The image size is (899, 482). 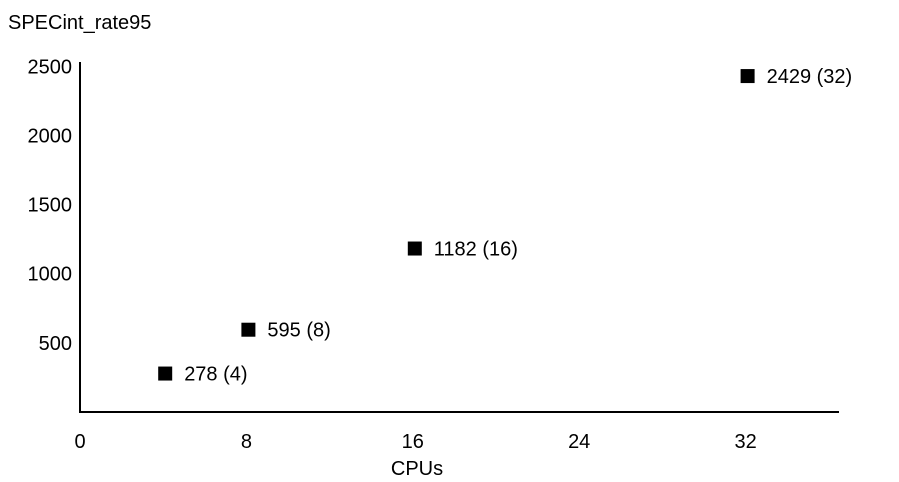 I want to click on y-axis-title: SPECint_rate95, so click(x=79, y=23).